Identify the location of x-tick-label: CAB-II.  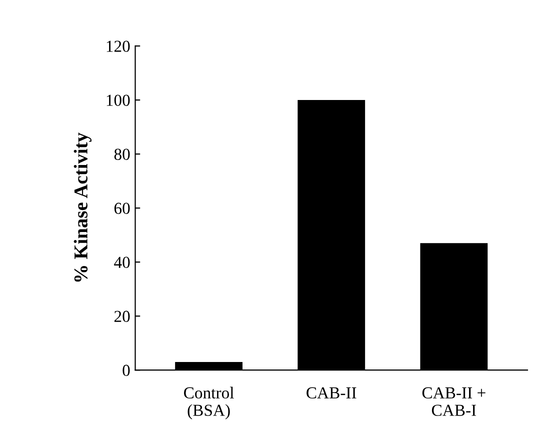
(331, 393).